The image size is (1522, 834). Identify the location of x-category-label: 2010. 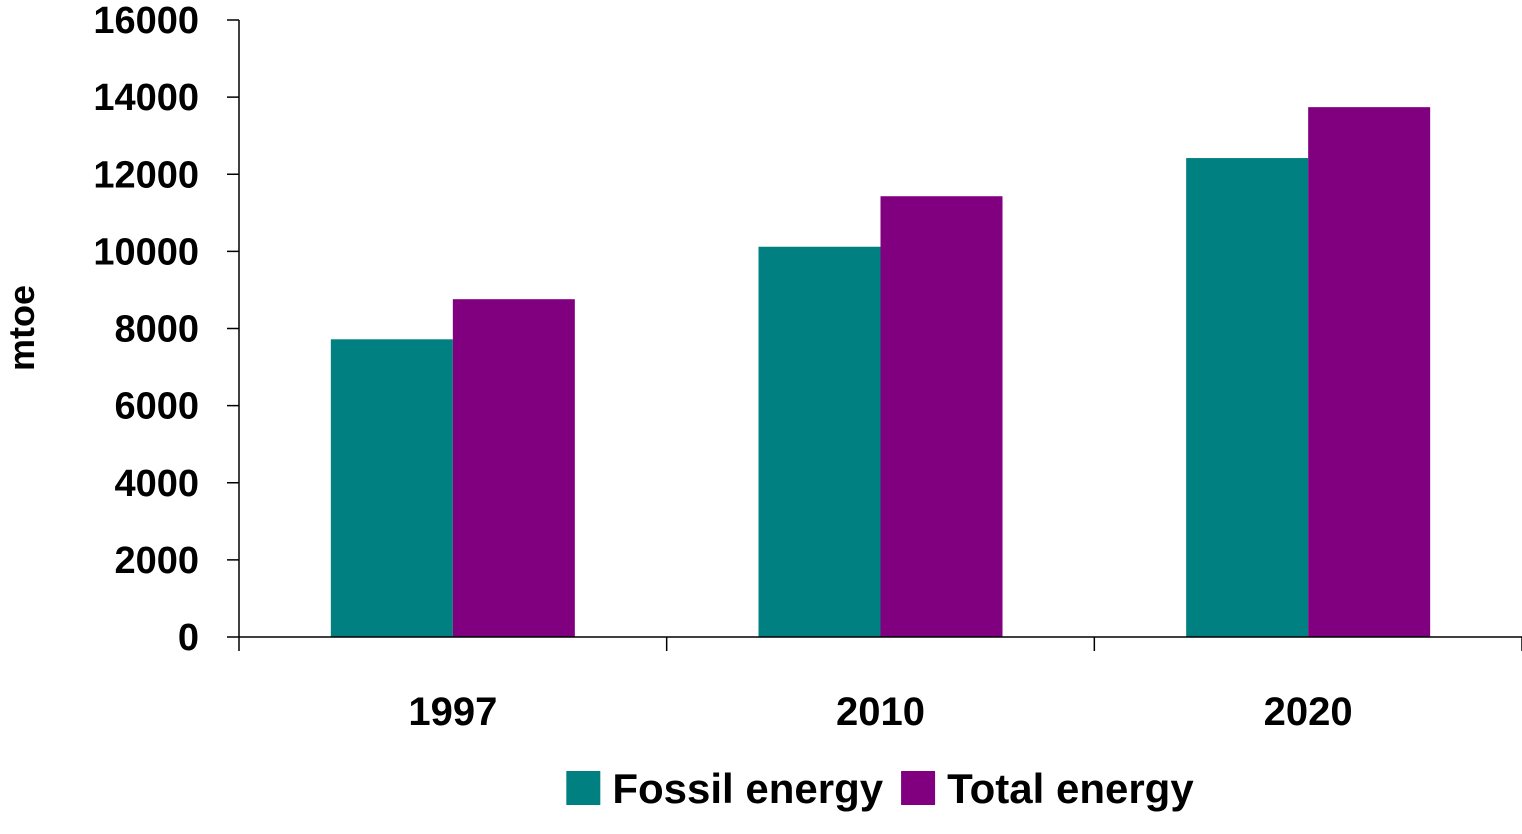
(880, 712).